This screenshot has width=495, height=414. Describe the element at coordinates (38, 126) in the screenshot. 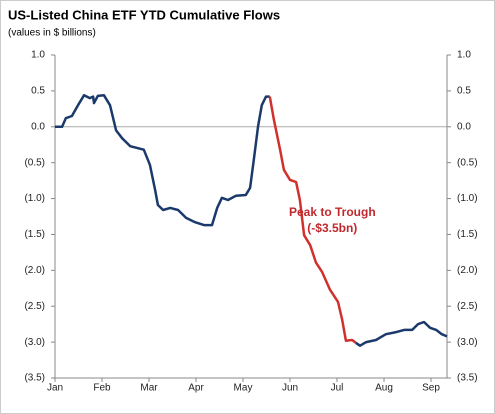

I see `y-tick-label: 0.0` at that location.